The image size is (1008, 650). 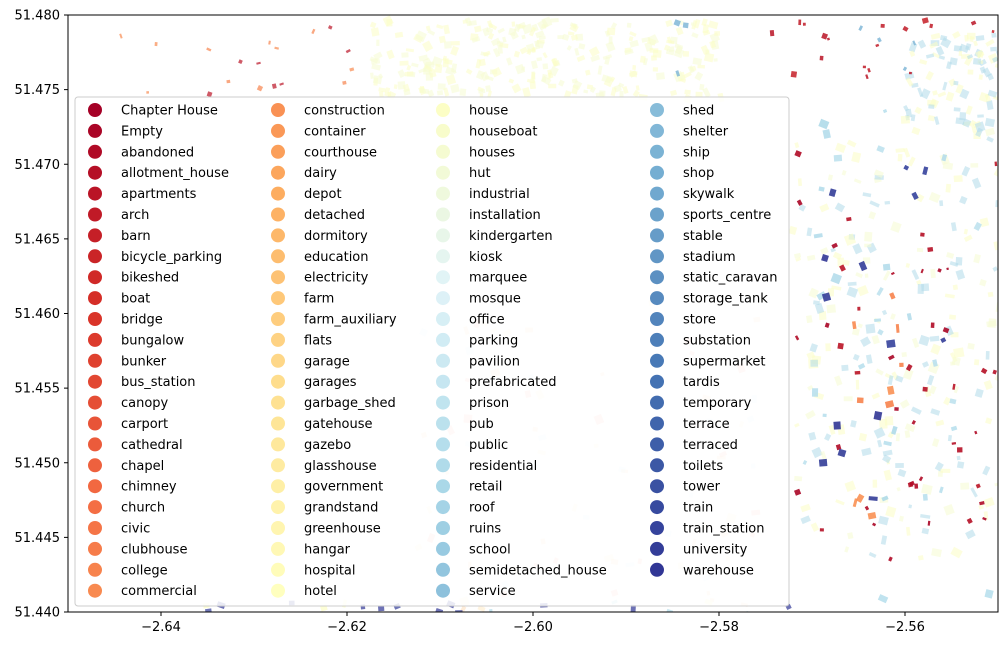 What do you see at coordinates (142, 131) in the screenshot?
I see `legend-label: Empty` at bounding box center [142, 131].